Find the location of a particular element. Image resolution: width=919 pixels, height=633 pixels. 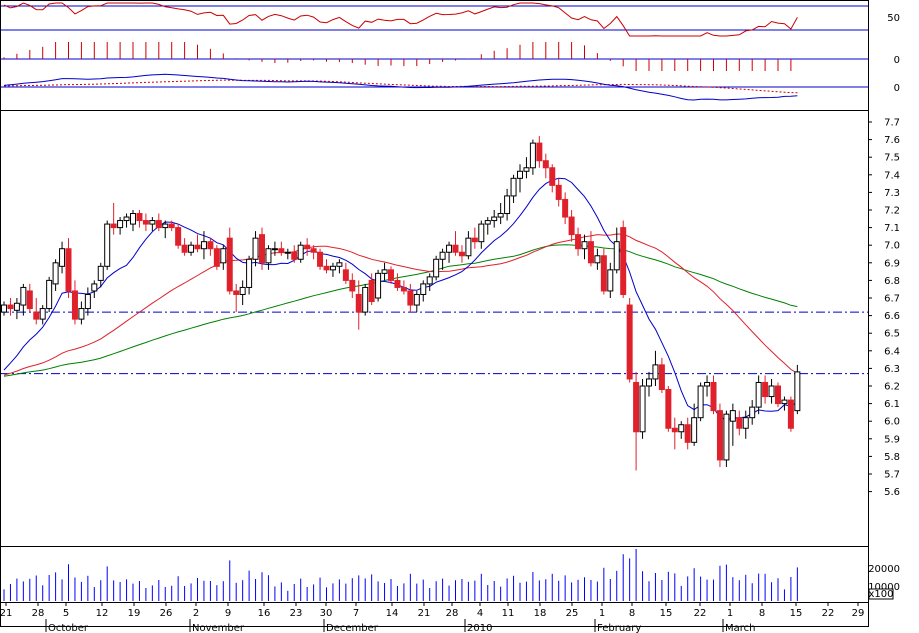

histogram-tick-label: 0 is located at coordinates (897, 60).